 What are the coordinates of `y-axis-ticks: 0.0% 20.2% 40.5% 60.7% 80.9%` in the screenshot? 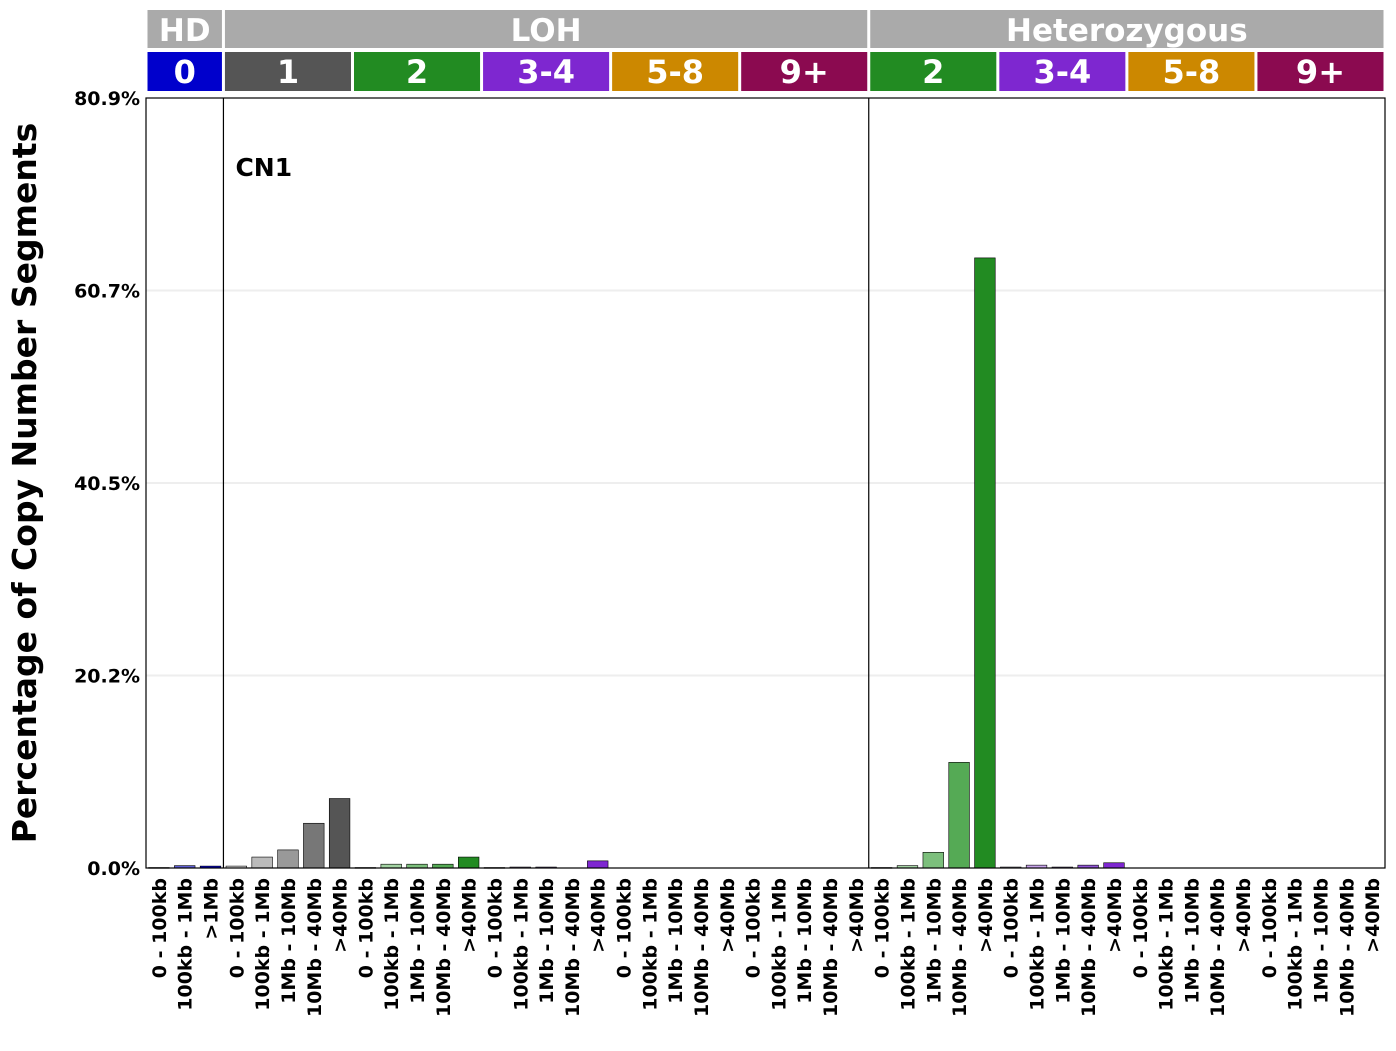 It's located at (107, 484).